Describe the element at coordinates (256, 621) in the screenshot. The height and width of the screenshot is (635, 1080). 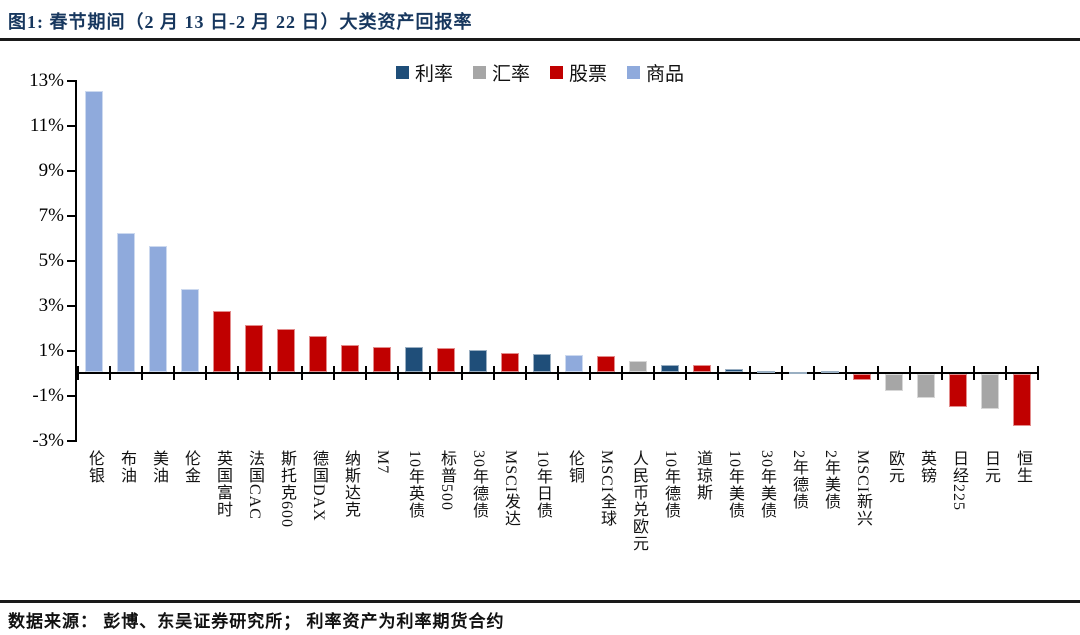
I see `data-source-note: 数据来源： 彭博、东吴证券研究所； 利率资产为利率期货合约` at that location.